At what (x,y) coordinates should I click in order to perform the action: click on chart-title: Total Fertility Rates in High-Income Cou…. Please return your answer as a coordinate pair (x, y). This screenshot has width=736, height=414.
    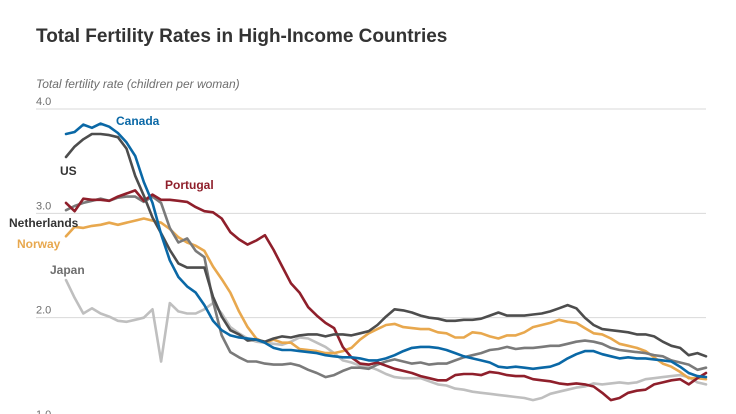
    Looking at the image, I should click on (242, 36).